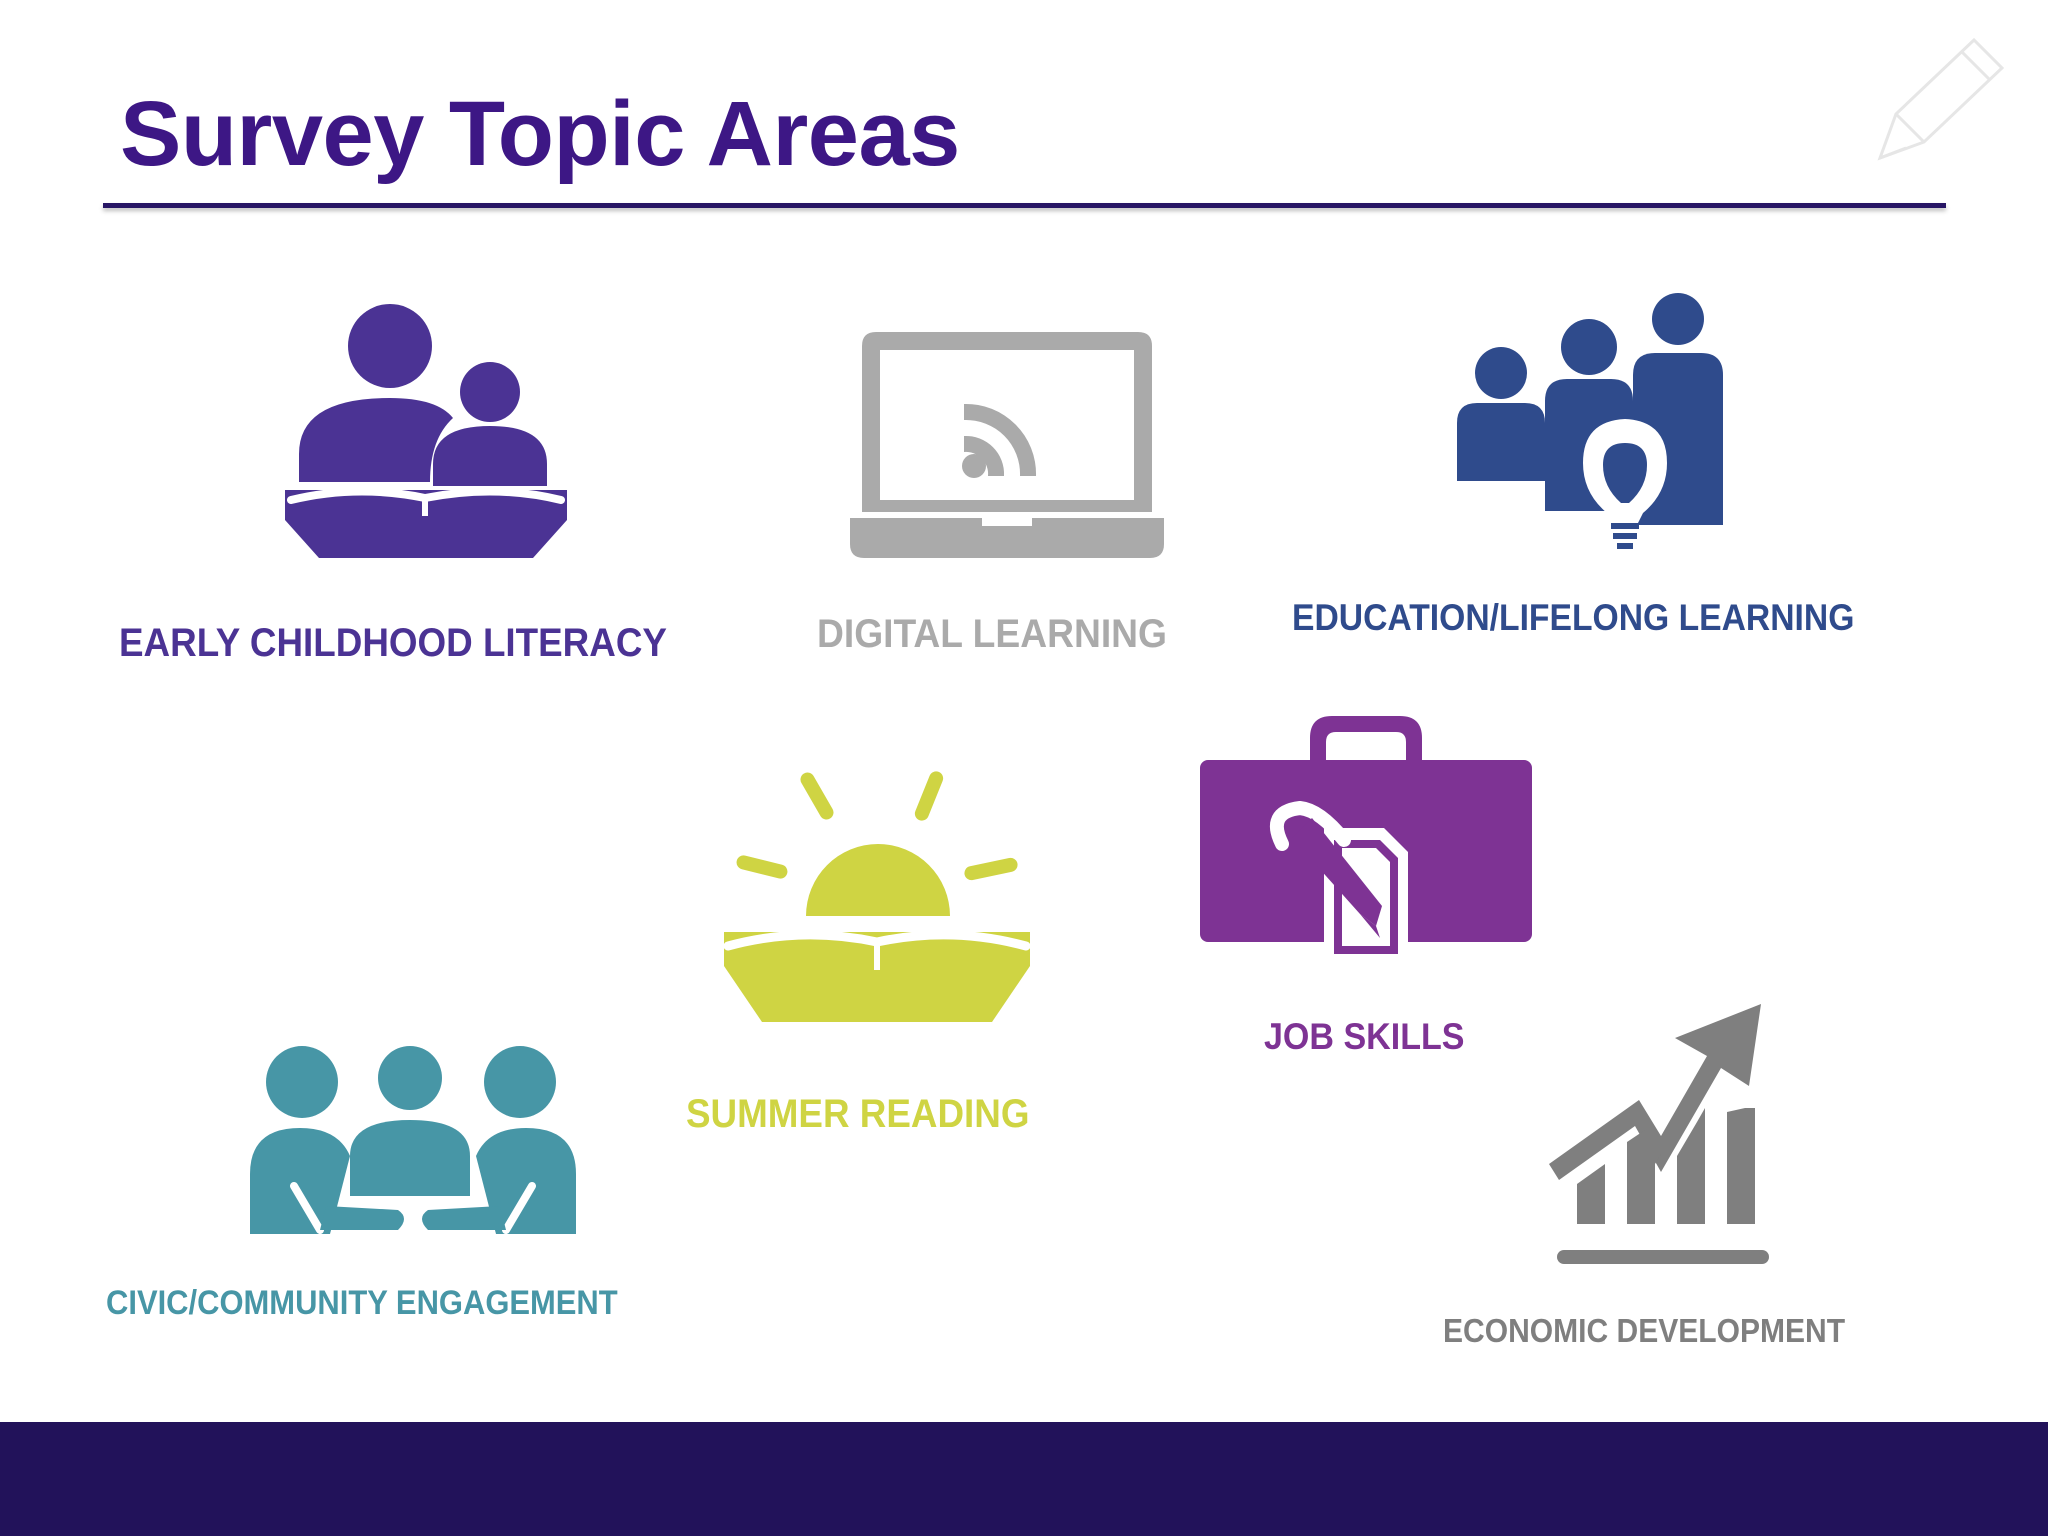  I want to click on topic-label-early-childhood-literacy: EARLY CHILDHOOD LITERACY, so click(393, 643).